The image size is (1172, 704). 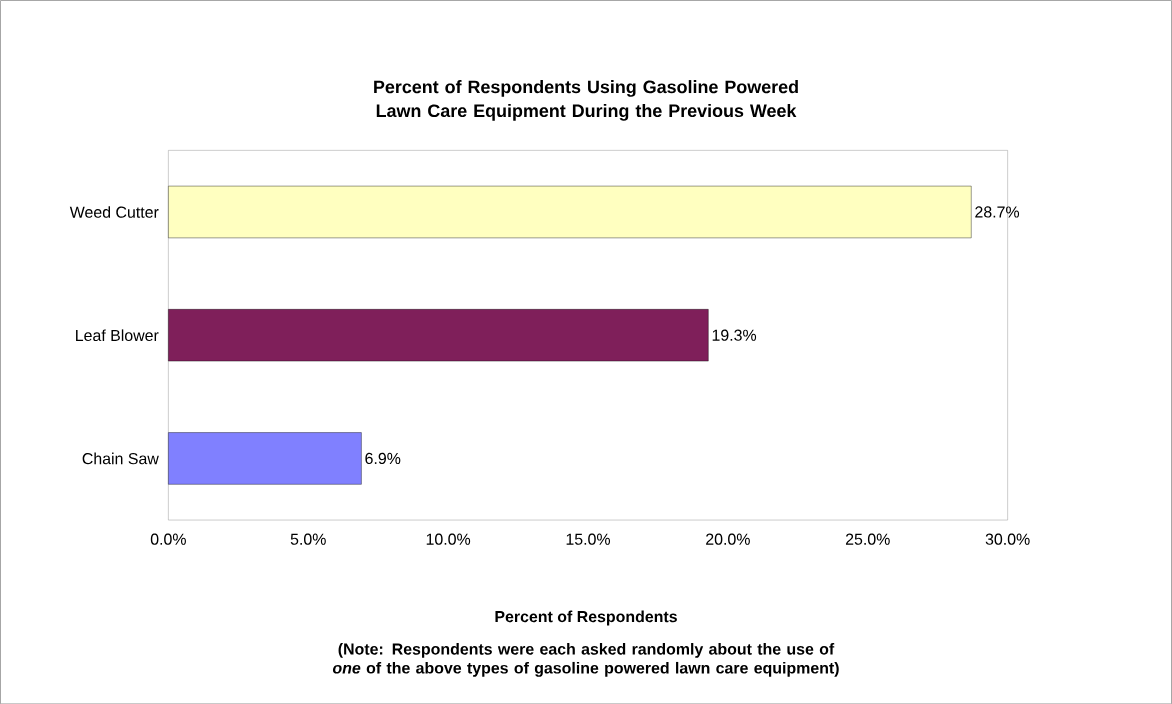 I want to click on y-tick-label: Weed Cutter, so click(x=114, y=211).